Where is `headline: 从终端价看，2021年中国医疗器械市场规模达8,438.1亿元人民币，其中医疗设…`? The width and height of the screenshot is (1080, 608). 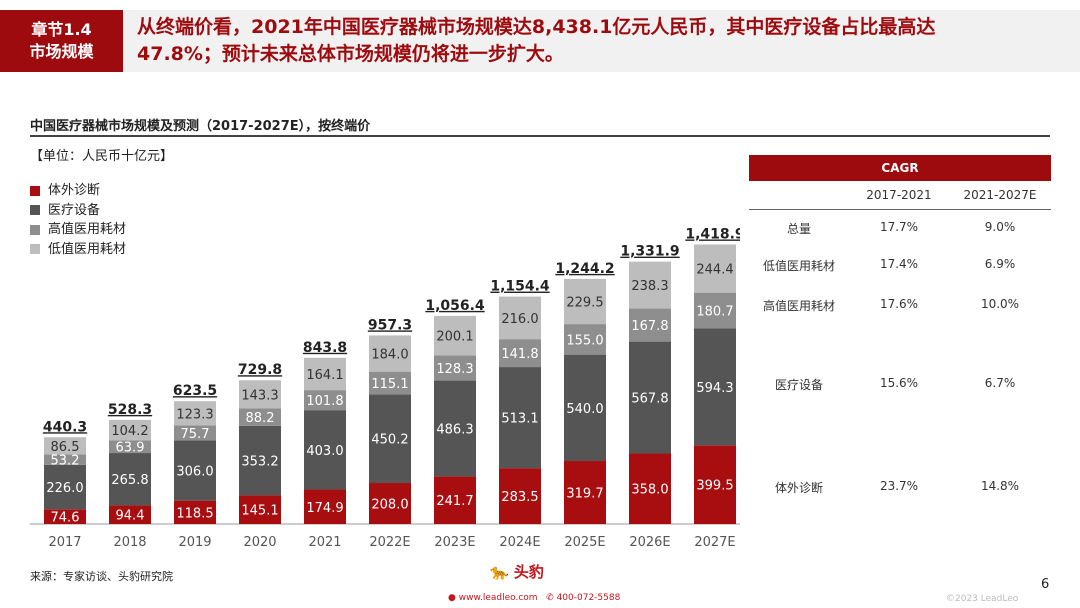 headline: 从终端价看，2021年中国医疗器械市场规模达8,438.1亿元人民币，其中医疗设… is located at coordinates (601, 41).